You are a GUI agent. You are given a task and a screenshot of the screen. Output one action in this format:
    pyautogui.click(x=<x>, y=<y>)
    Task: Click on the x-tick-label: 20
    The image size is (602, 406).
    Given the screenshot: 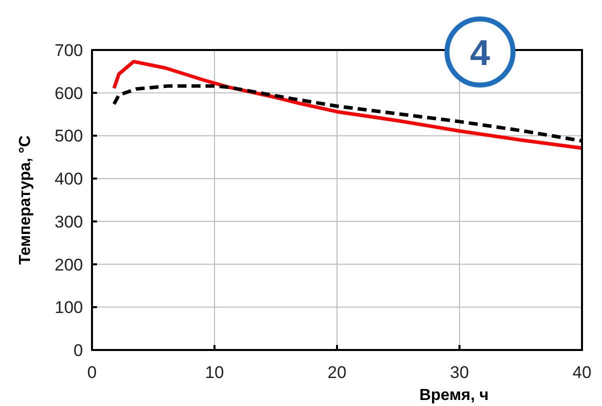 What is the action you would take?
    pyautogui.click(x=337, y=372)
    